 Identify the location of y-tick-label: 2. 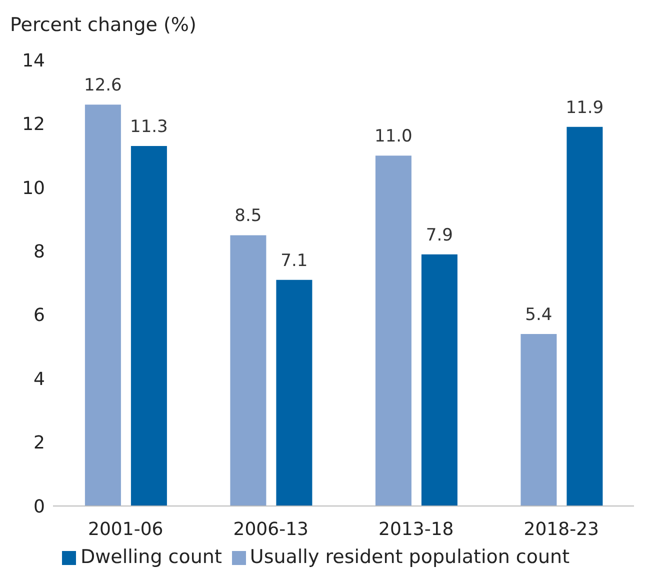
(39, 443).